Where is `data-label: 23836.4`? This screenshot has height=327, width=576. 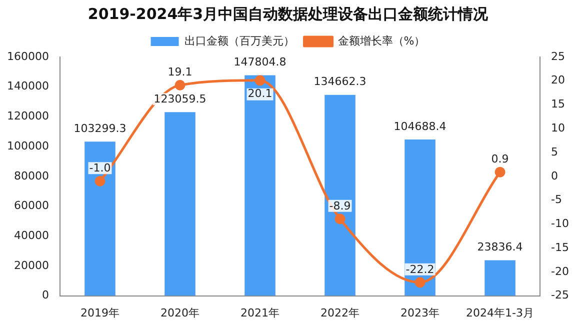 data-label: 23836.4 is located at coordinates (500, 247).